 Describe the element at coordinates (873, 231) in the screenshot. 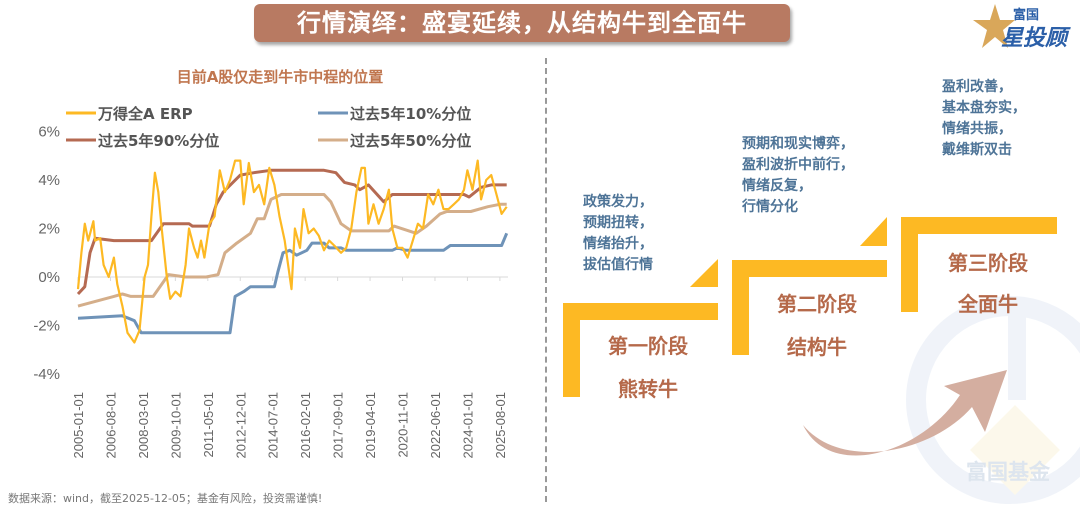

I see `step-2-triangle` at that location.